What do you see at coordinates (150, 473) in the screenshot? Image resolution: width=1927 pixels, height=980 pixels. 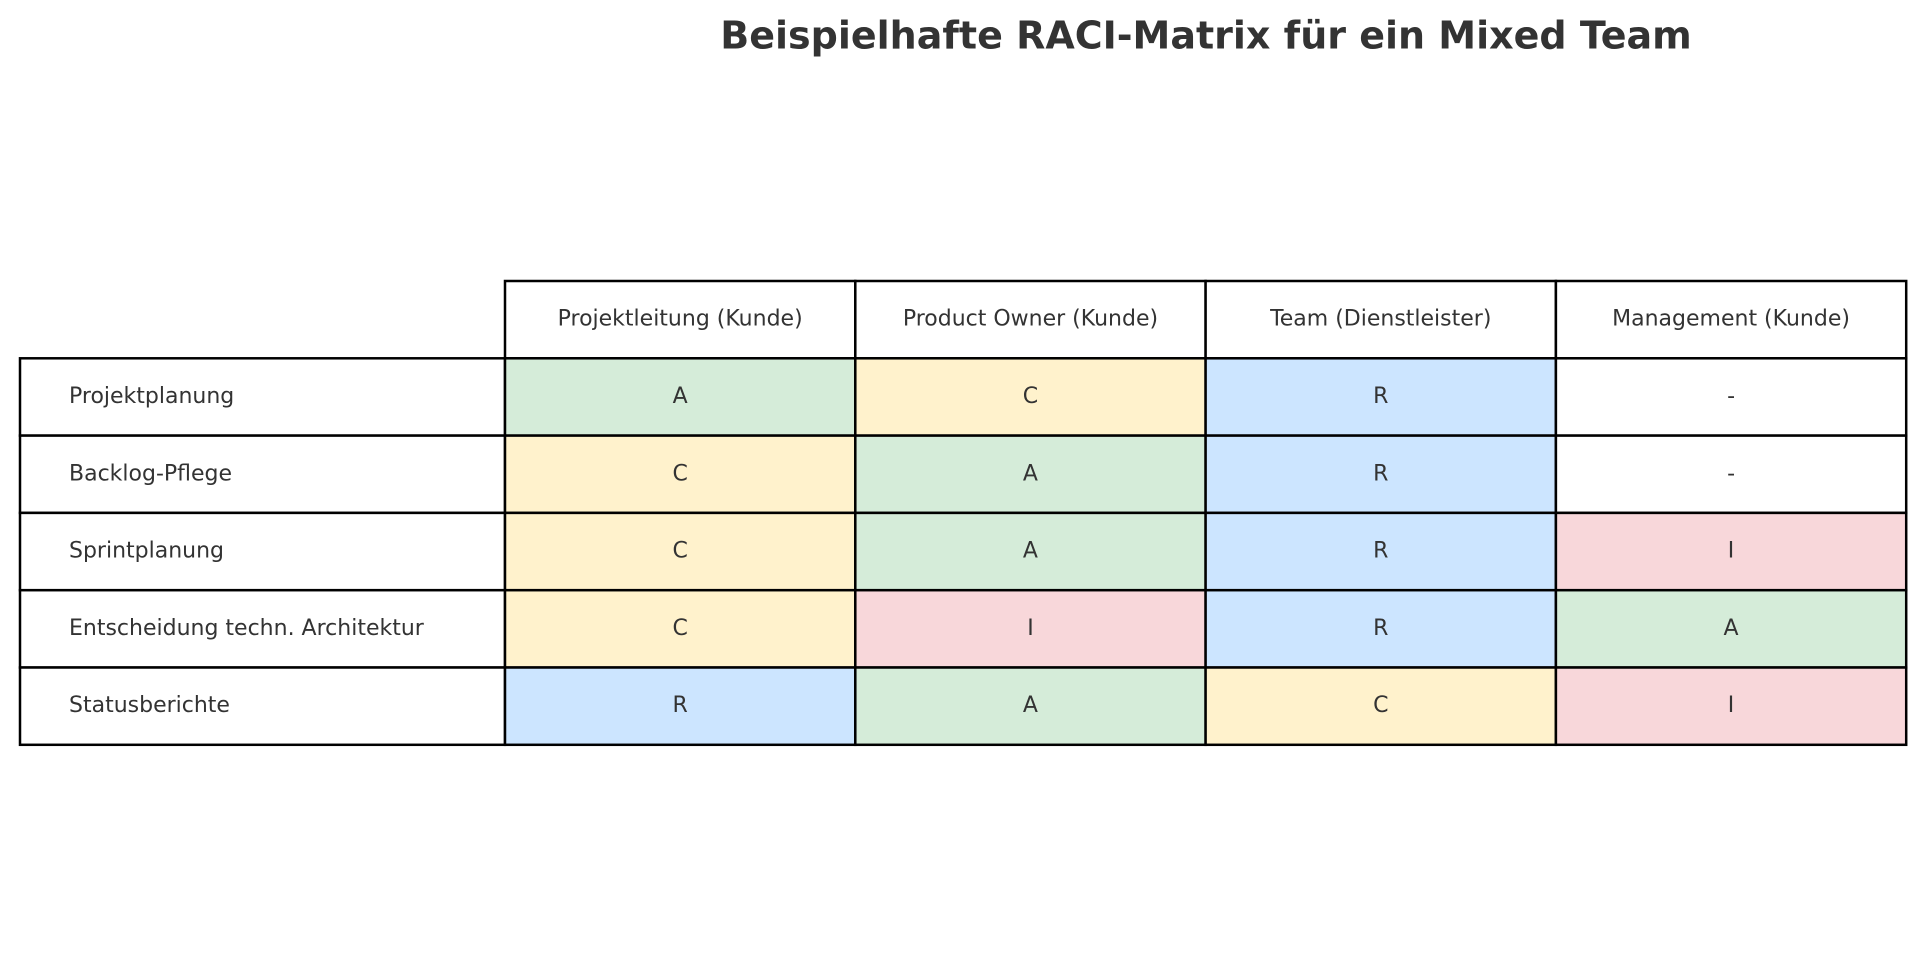 I see `row-label: Backlog-Pflege` at bounding box center [150, 473].